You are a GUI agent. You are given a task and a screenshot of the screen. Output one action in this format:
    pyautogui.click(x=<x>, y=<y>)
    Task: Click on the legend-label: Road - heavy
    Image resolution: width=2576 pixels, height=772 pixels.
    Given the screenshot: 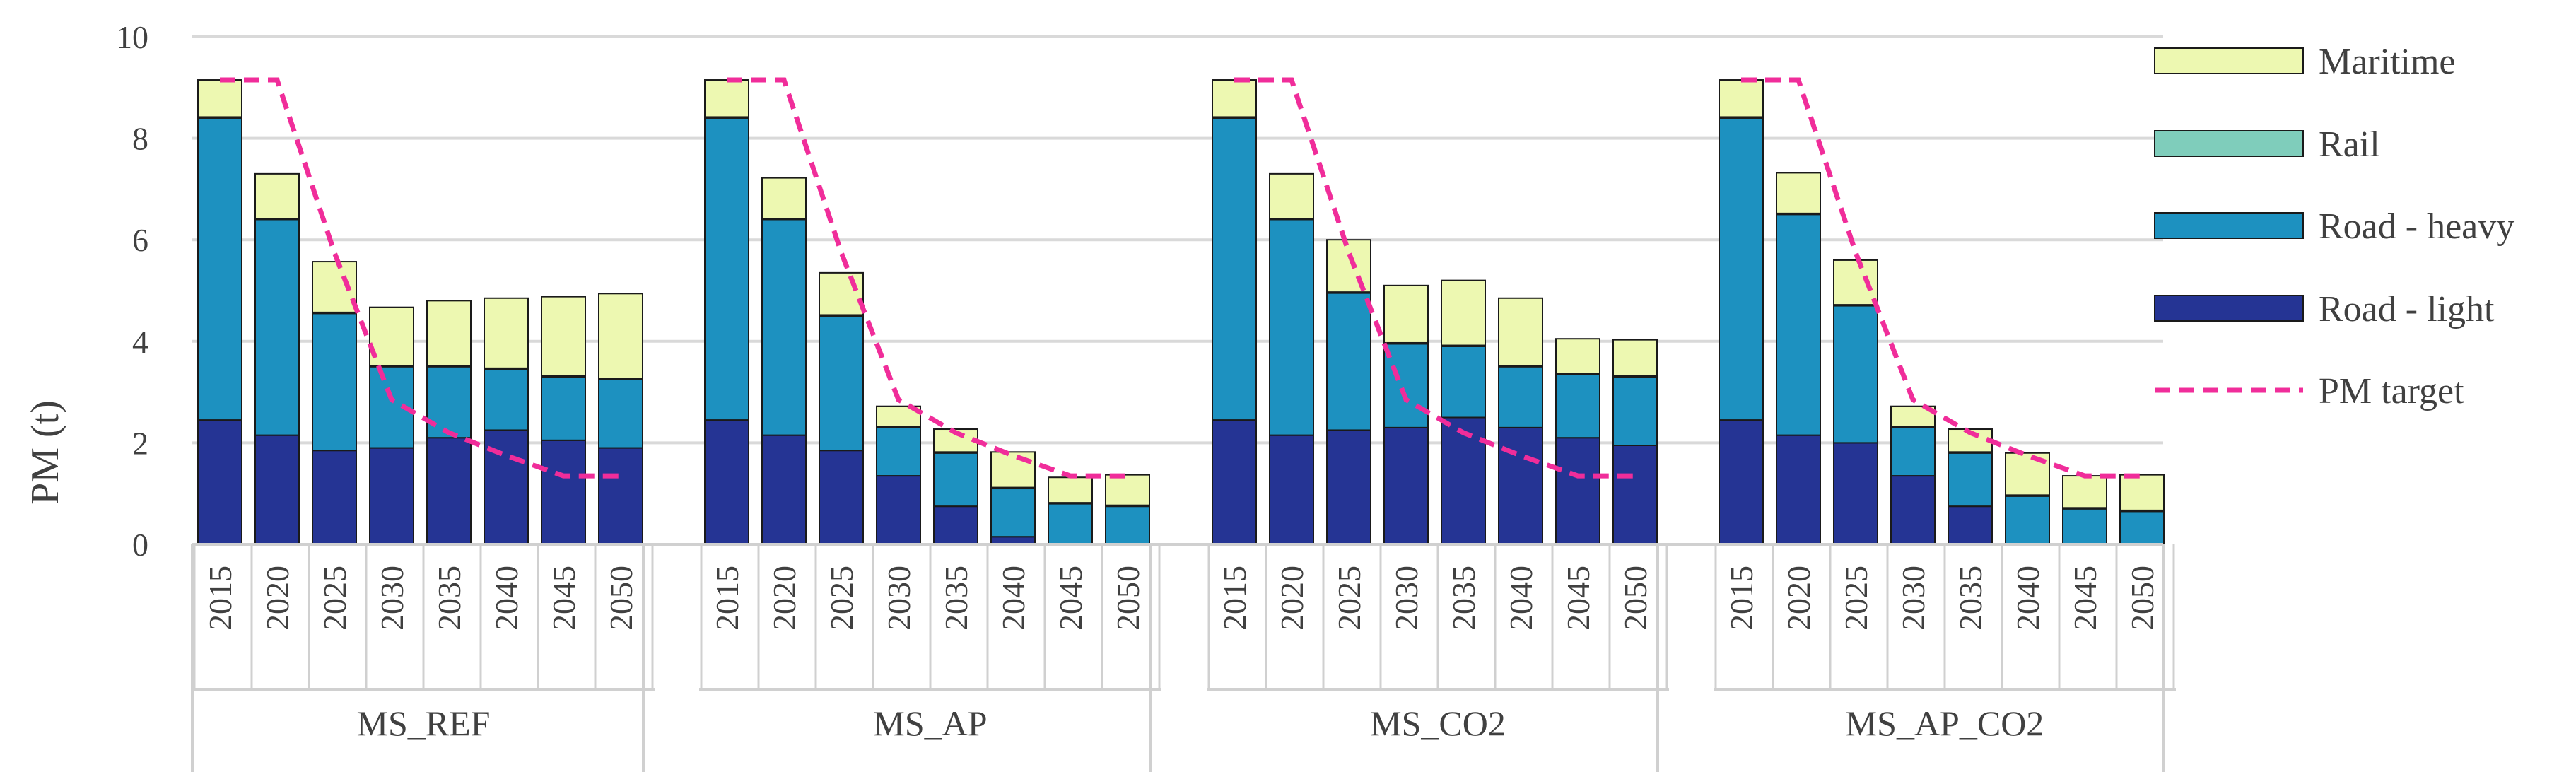 What is the action you would take?
    pyautogui.click(x=2416, y=226)
    